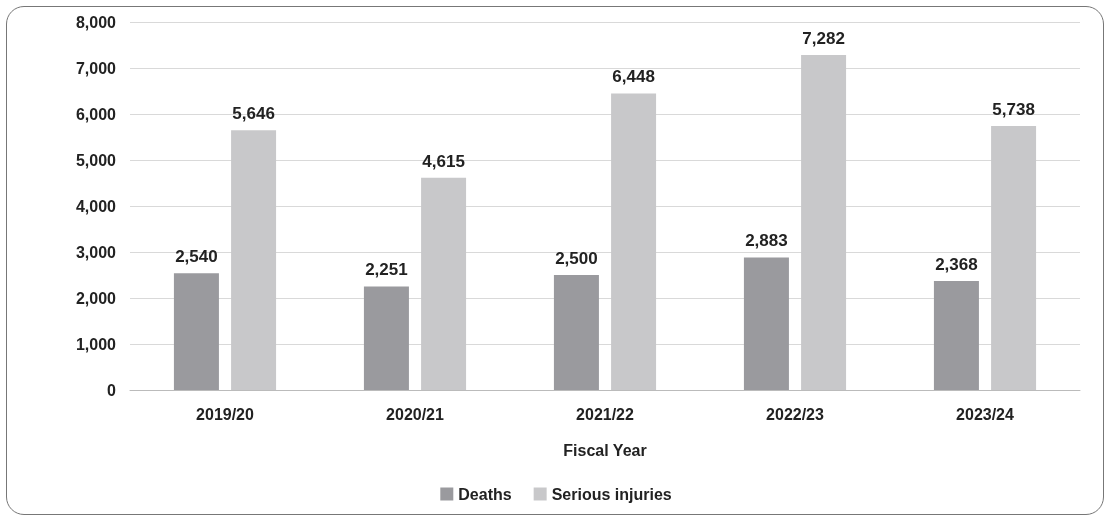  I want to click on data-label: 2,500, so click(576, 258).